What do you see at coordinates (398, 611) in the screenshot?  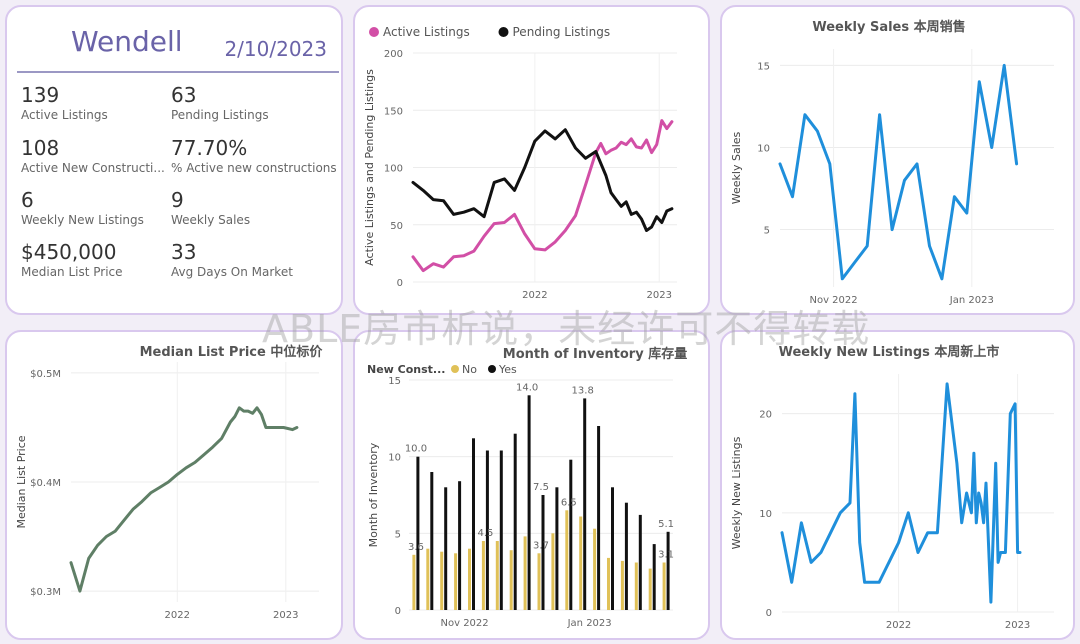 I see `y-tick-label: 0` at bounding box center [398, 611].